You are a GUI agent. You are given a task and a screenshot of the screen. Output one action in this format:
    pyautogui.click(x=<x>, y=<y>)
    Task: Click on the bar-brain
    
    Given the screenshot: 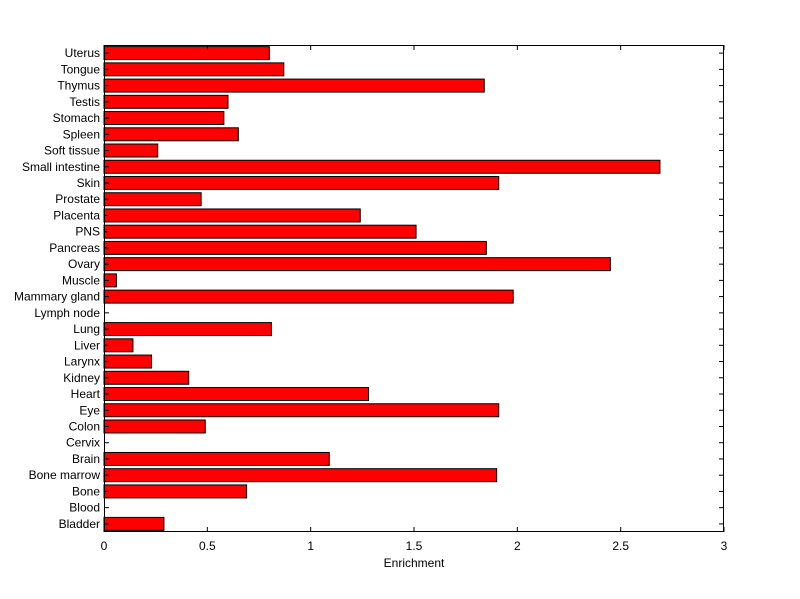 What is the action you would take?
    pyautogui.click(x=216, y=458)
    